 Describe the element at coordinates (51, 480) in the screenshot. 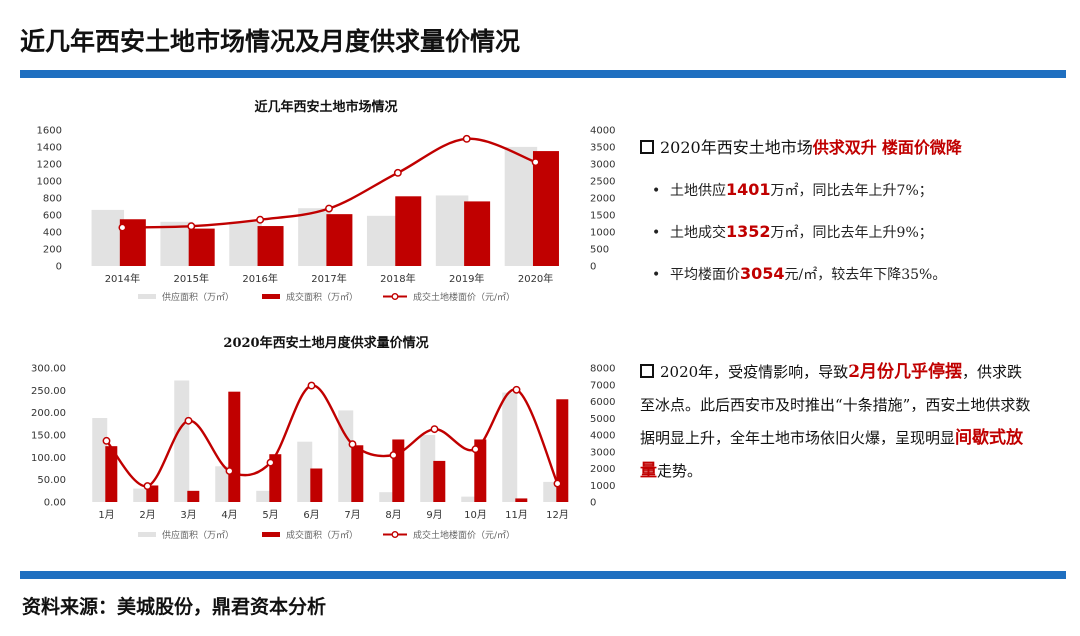

I see `y-left-tick-label: 50.00` at that location.